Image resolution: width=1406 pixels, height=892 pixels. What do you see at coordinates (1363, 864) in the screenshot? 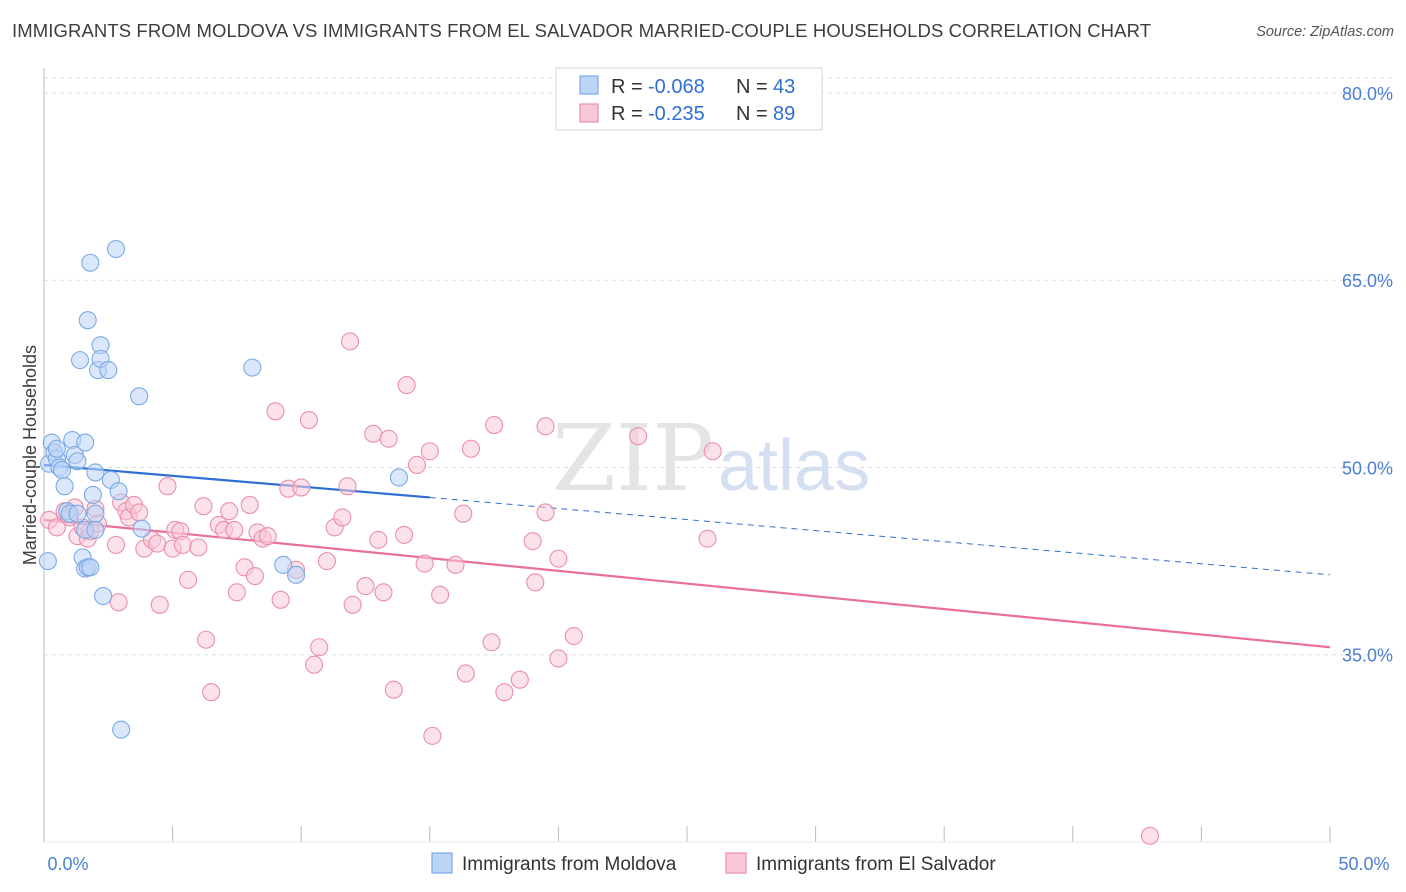
I see `x-tick-label-end: 50.0%` at bounding box center [1363, 864].